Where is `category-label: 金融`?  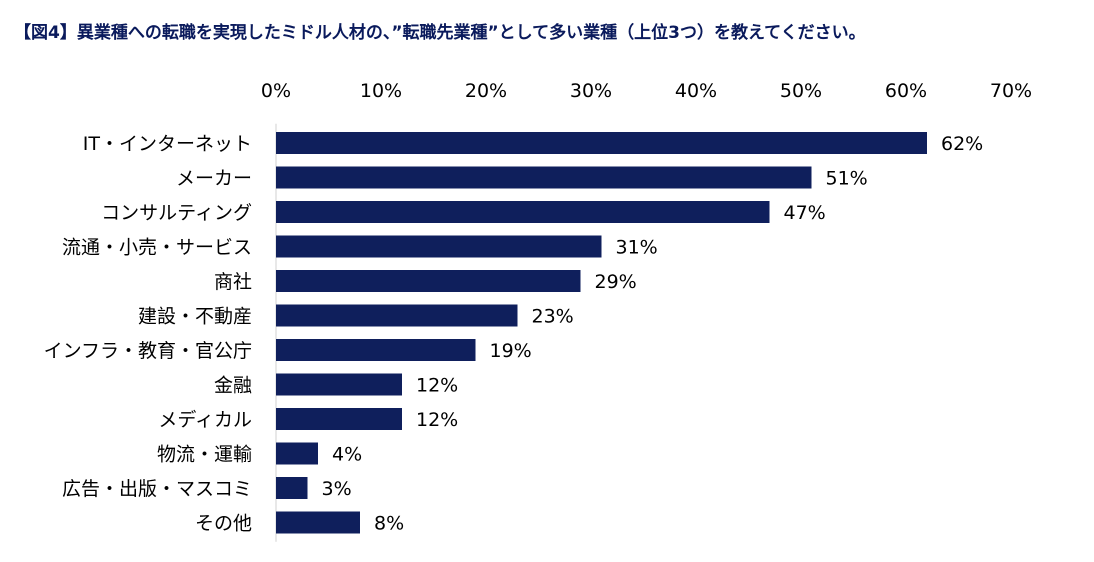 category-label: 金融 is located at coordinates (233, 386).